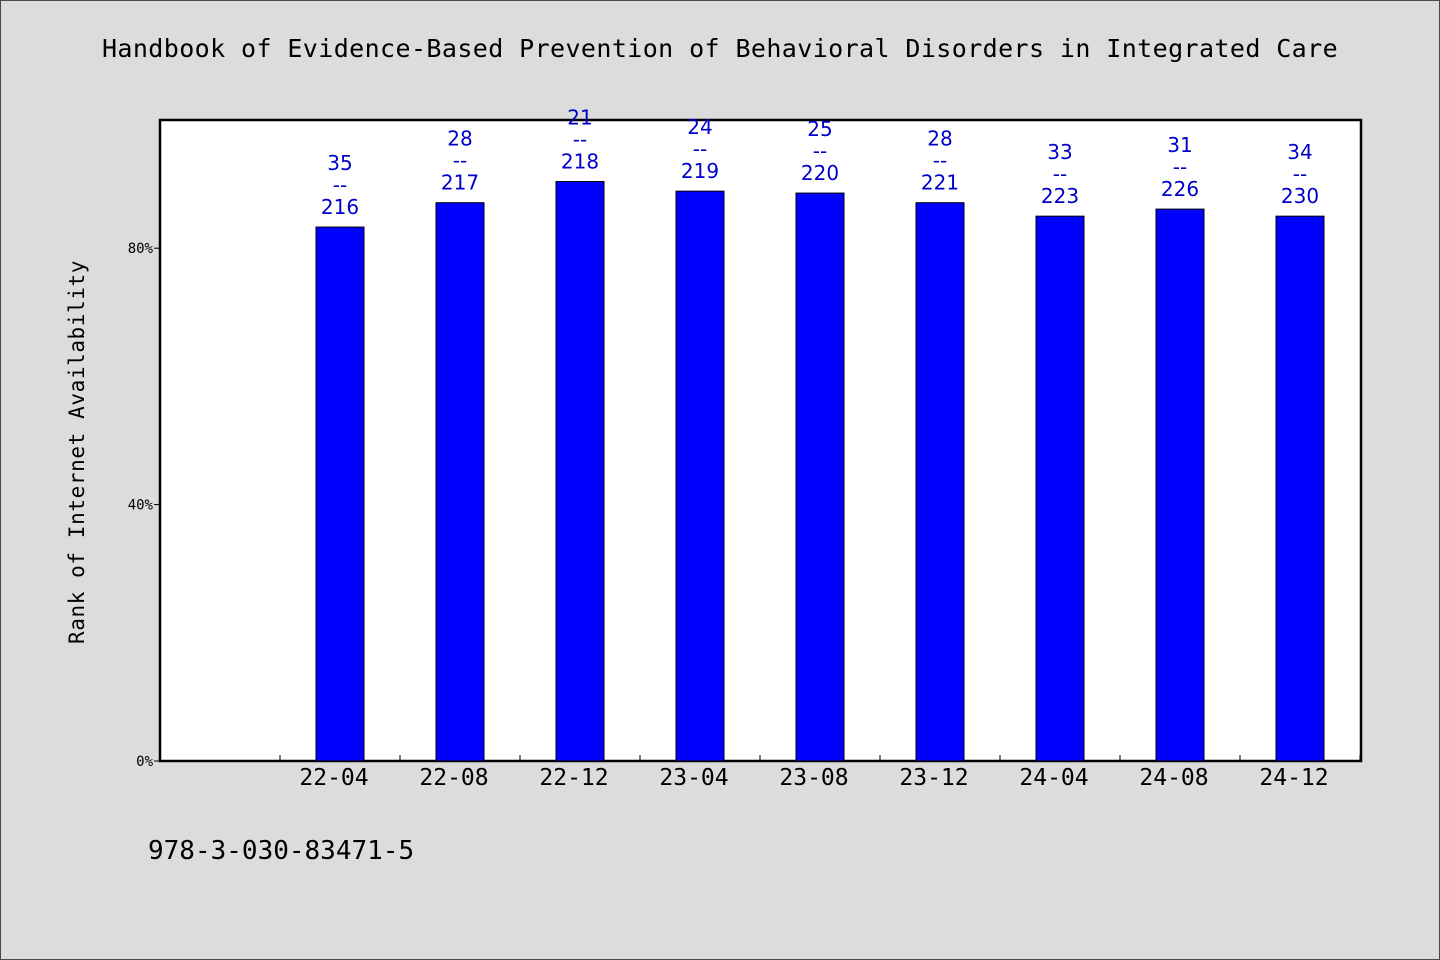 The image size is (1440, 960). Describe the element at coordinates (141, 506) in the screenshot. I see `y-tick-label: 40%` at that location.